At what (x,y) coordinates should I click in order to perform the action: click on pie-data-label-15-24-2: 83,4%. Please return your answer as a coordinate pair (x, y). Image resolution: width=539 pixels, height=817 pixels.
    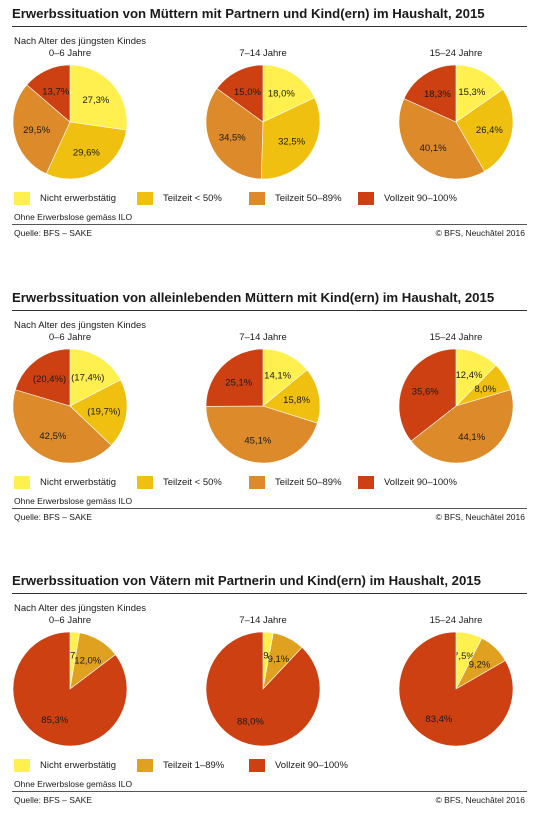
    Looking at the image, I should click on (438, 719).